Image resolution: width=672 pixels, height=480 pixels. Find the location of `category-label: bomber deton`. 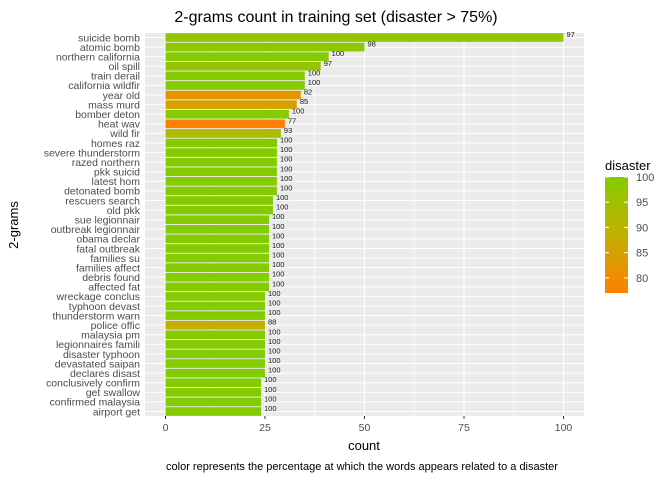

category-label: bomber deton is located at coordinates (107, 115).